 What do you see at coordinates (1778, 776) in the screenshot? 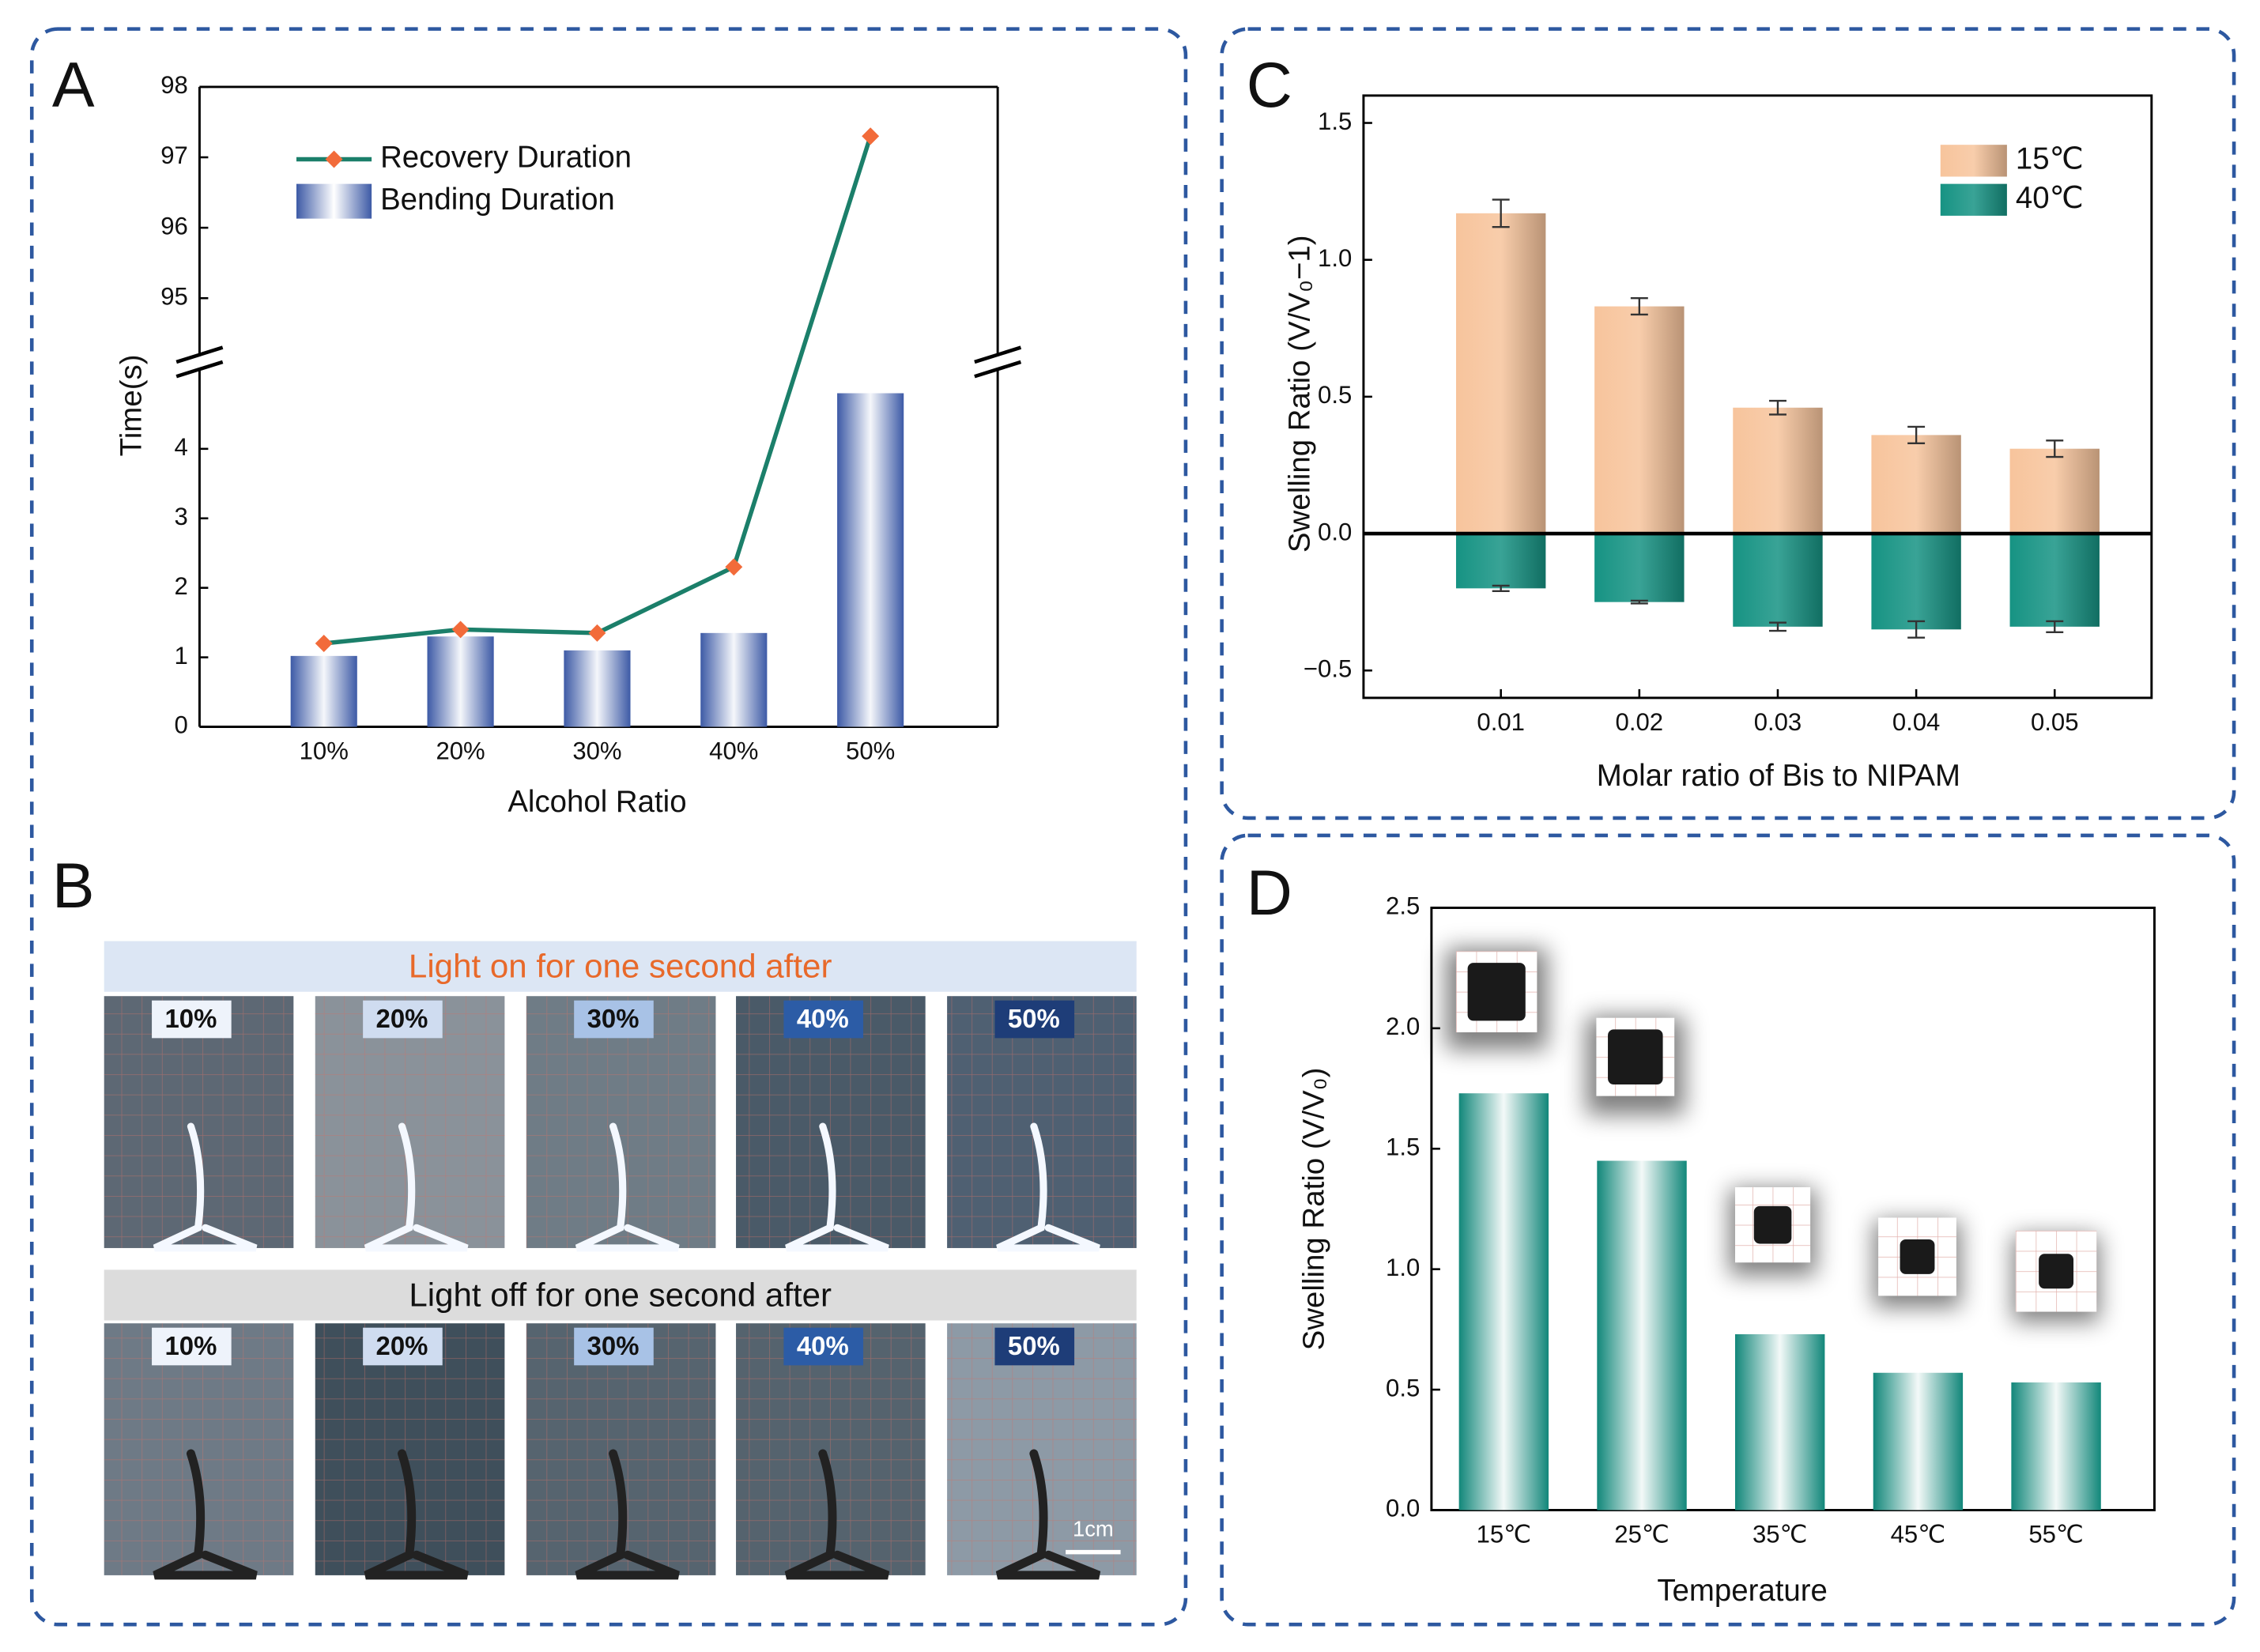
I see `x-axis-label: Molar ratio of Bis to NIPAM` at bounding box center [1778, 776].